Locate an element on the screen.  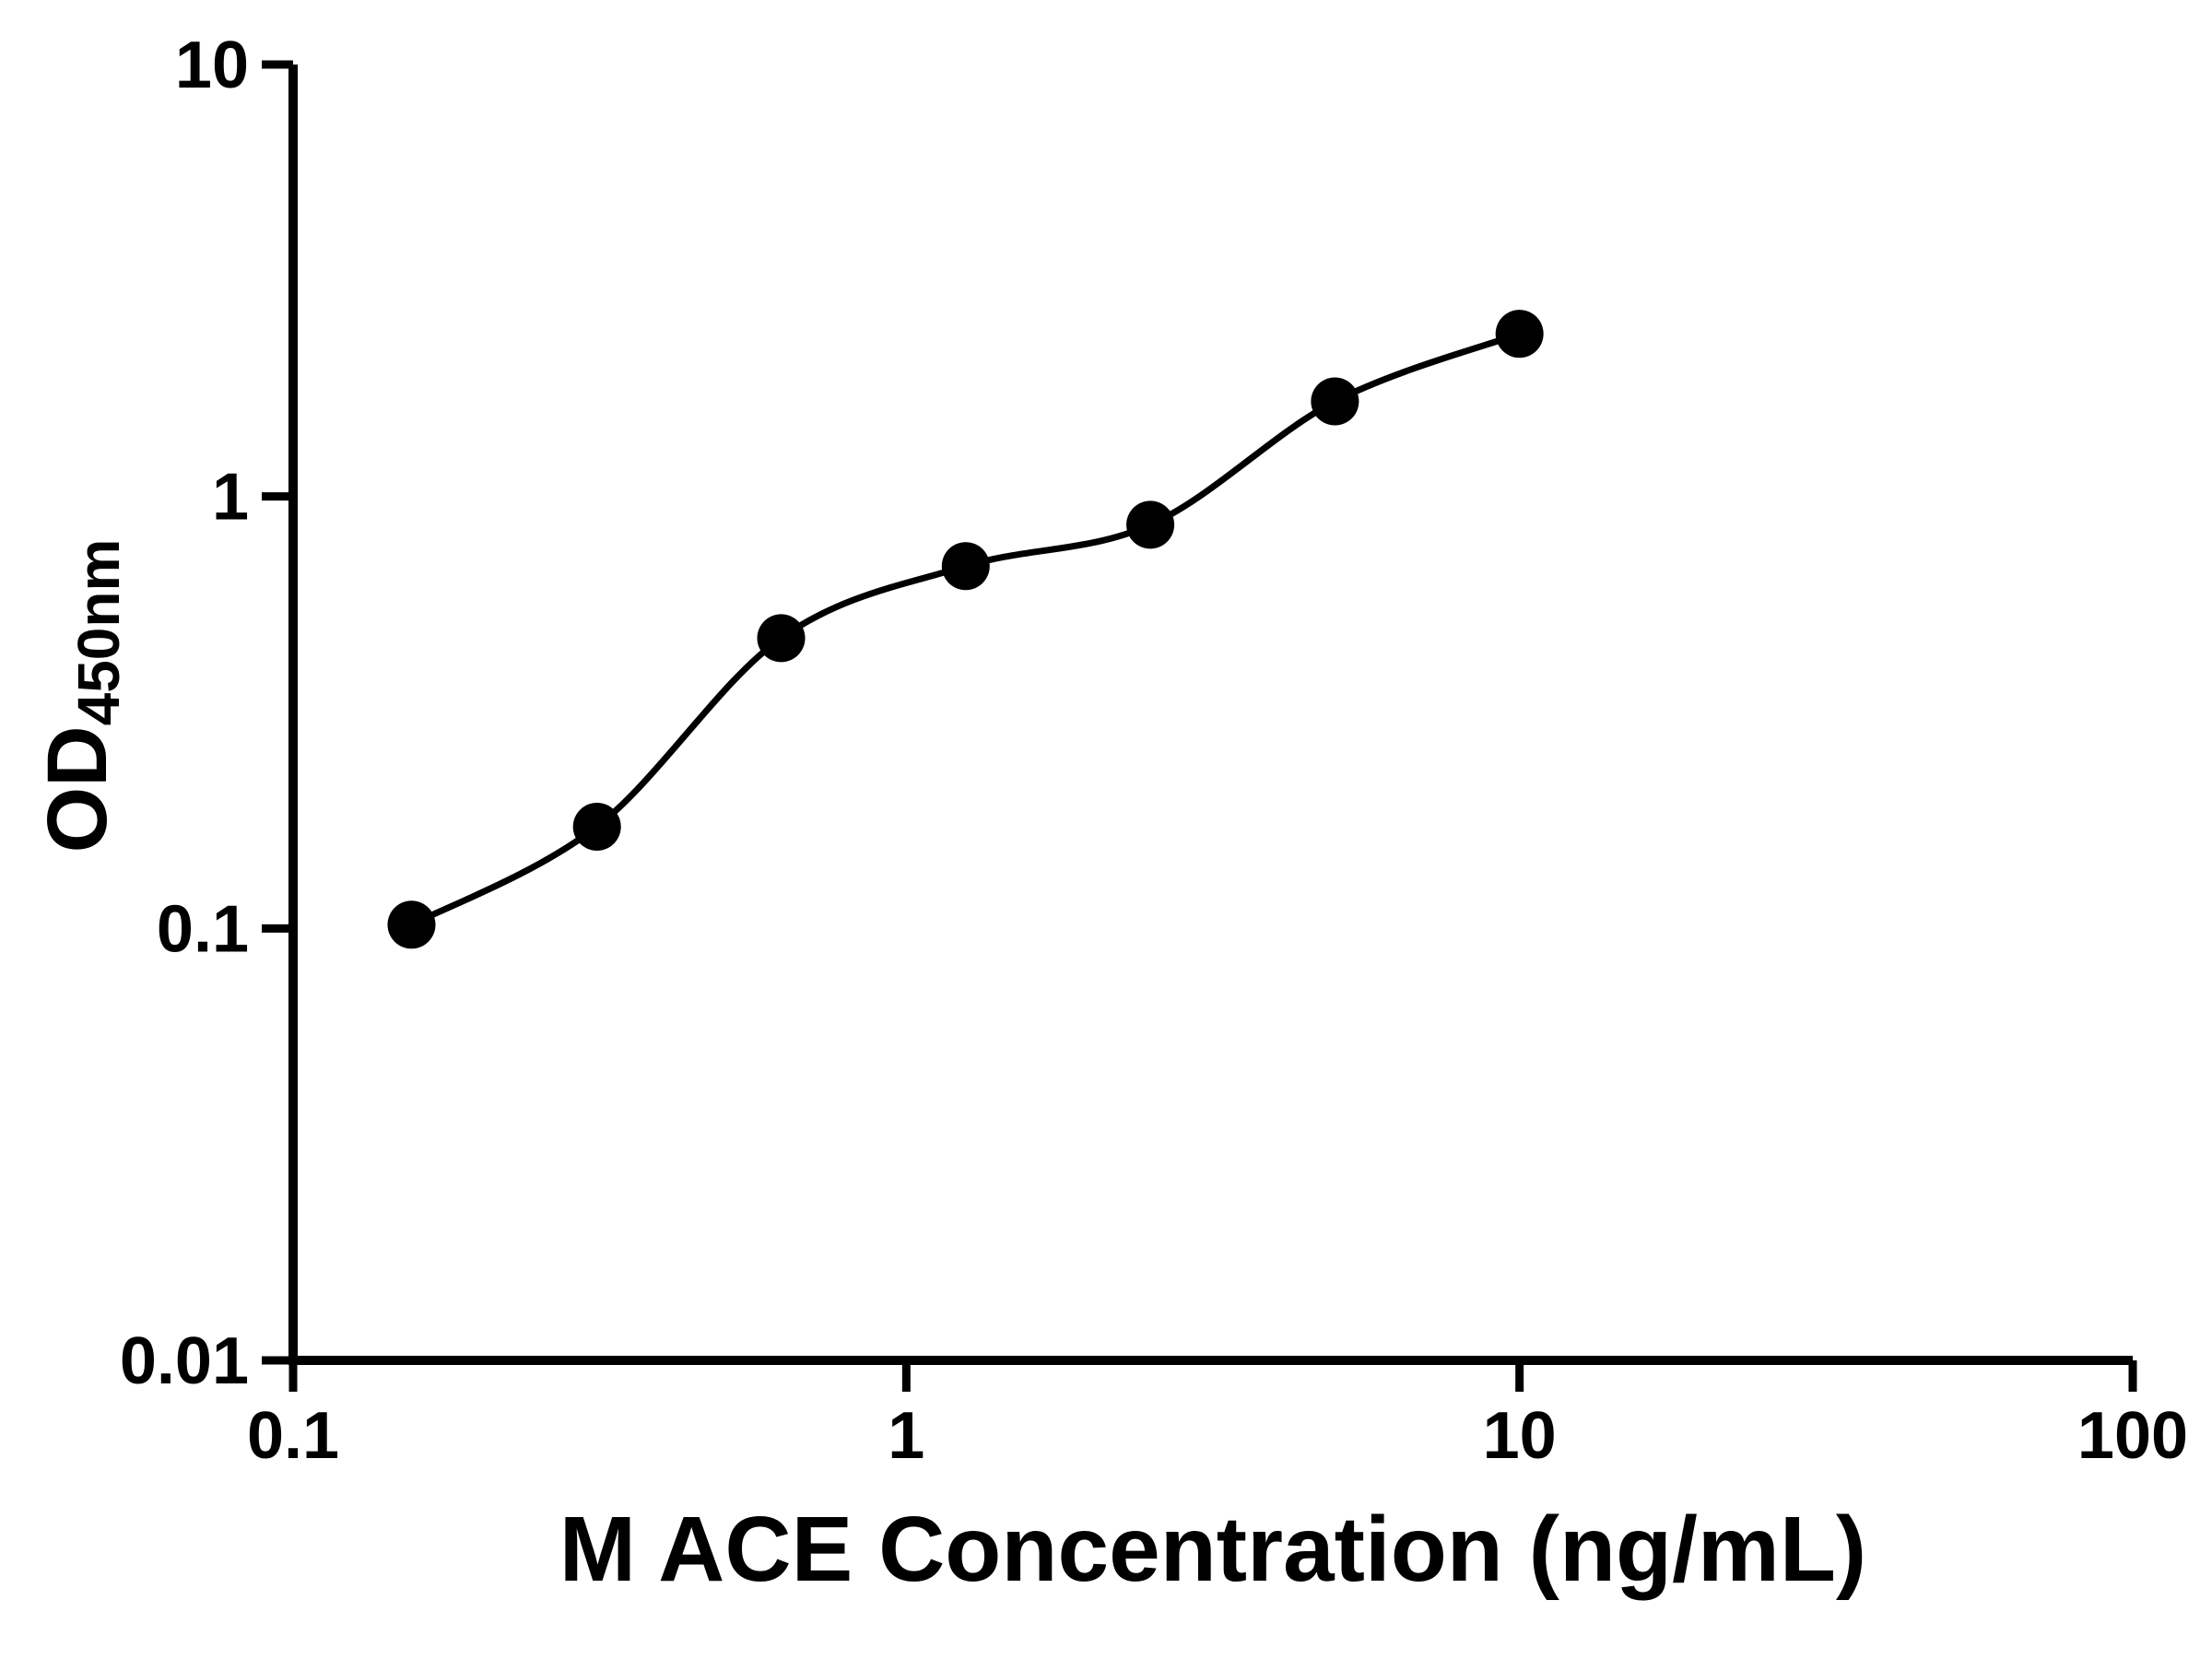
x-axis-title-text: M ACE Concentration (ng/mL) is located at coordinates (1213, 1549).